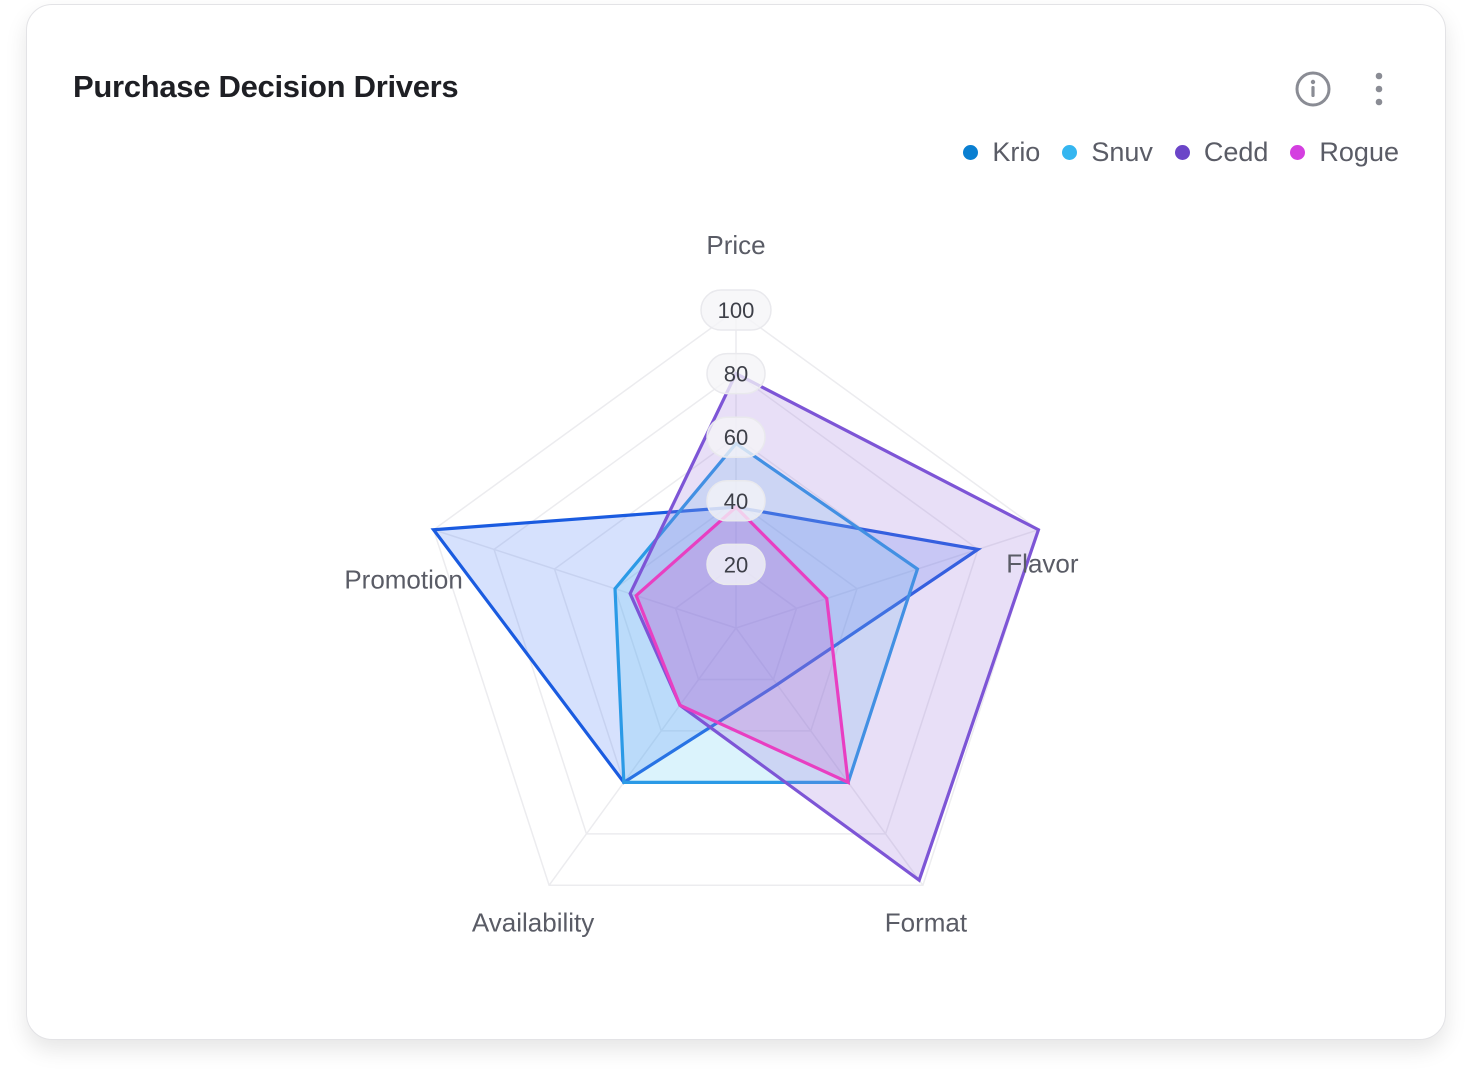  What do you see at coordinates (1379, 89) in the screenshot?
I see `more-vertical-icon` at bounding box center [1379, 89].